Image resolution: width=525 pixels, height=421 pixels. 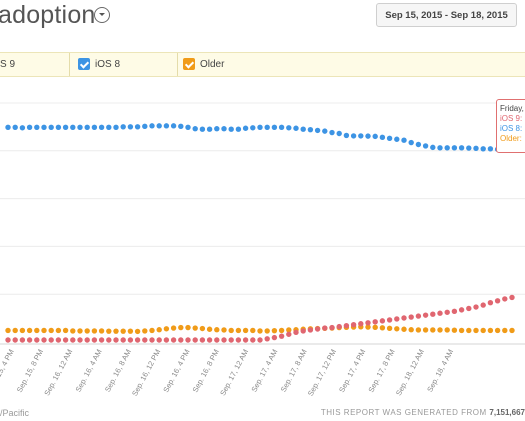 I want to click on legend-item-ios9: S 9, so click(x=7, y=64).